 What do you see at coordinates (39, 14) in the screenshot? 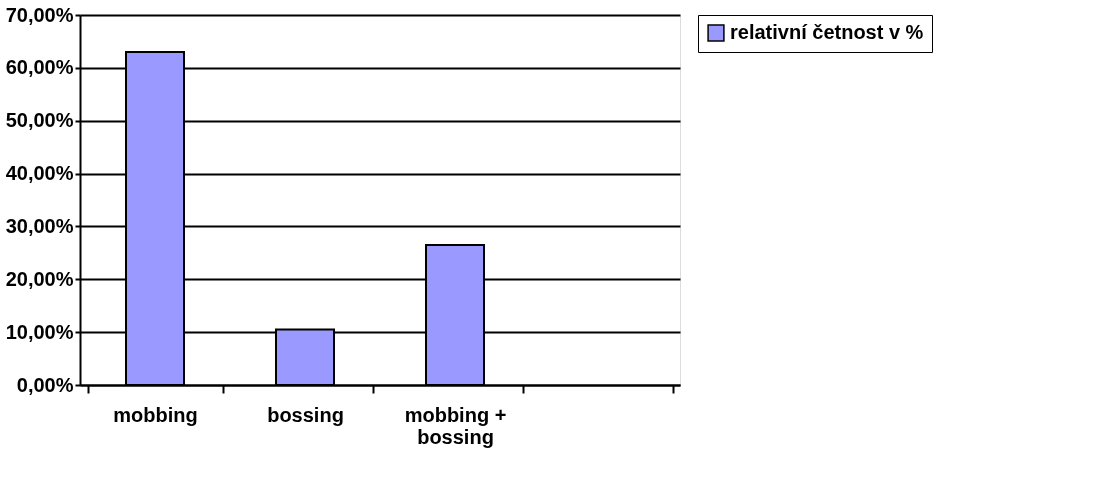
I see `y-tick-label: 70,00%` at bounding box center [39, 14].